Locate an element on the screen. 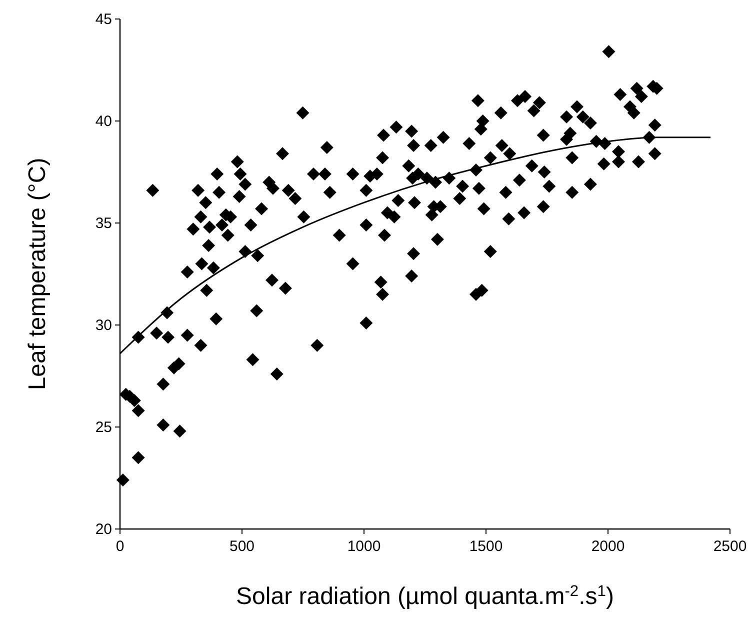 The height and width of the screenshot is (629, 753). y-tick-label: 25 is located at coordinates (103, 427).